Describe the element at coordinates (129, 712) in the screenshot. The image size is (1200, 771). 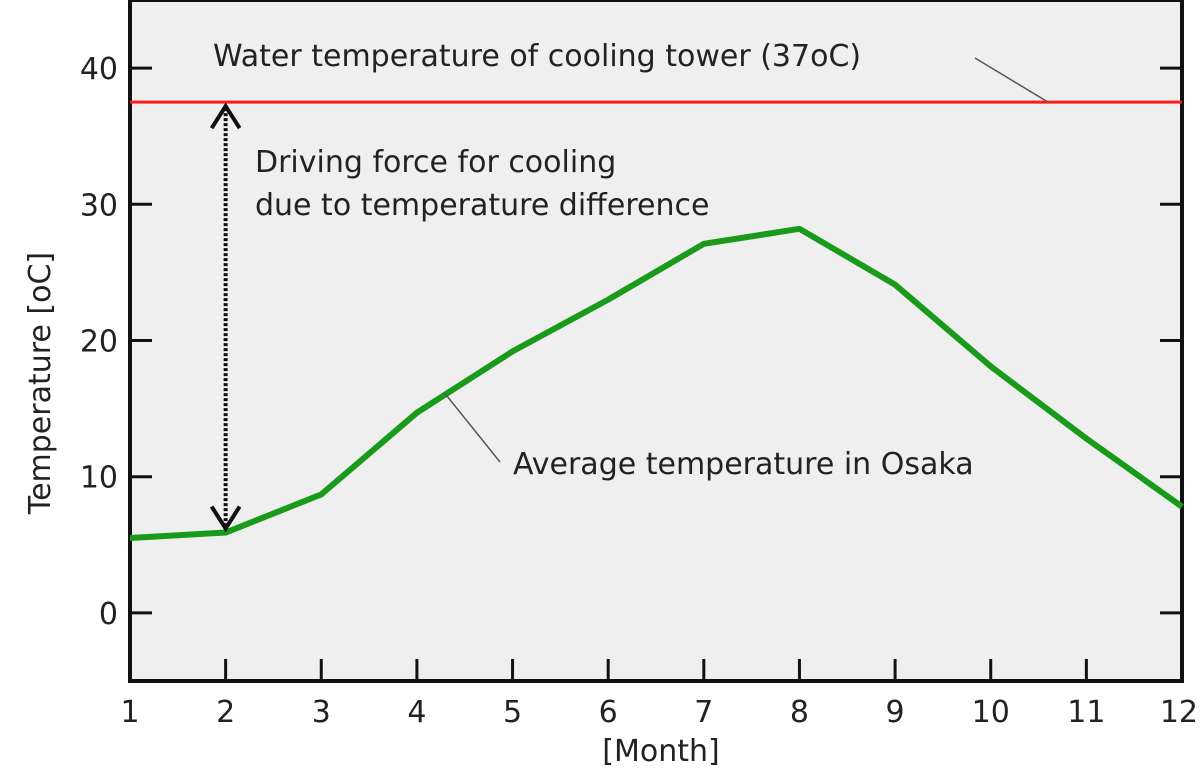
I see `x-tick-label: 1` at that location.